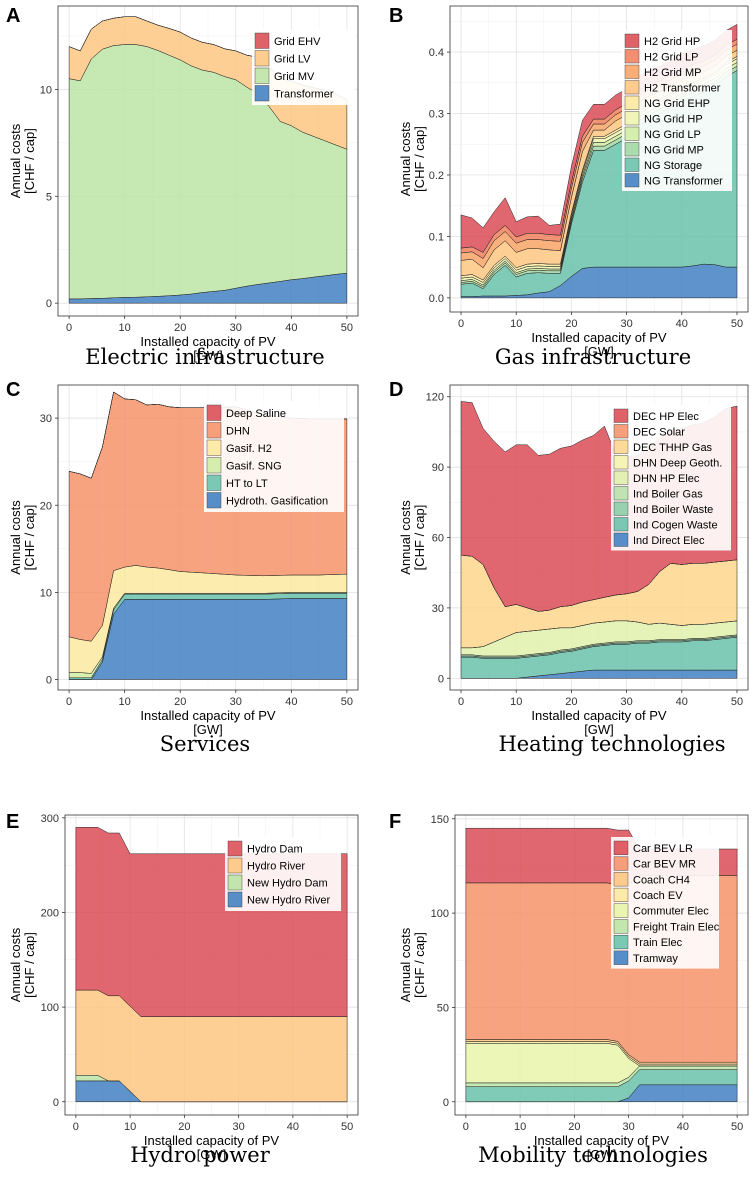  What do you see at coordinates (436, 176) in the screenshot?
I see `y-tick-label: 0.2` at bounding box center [436, 176].